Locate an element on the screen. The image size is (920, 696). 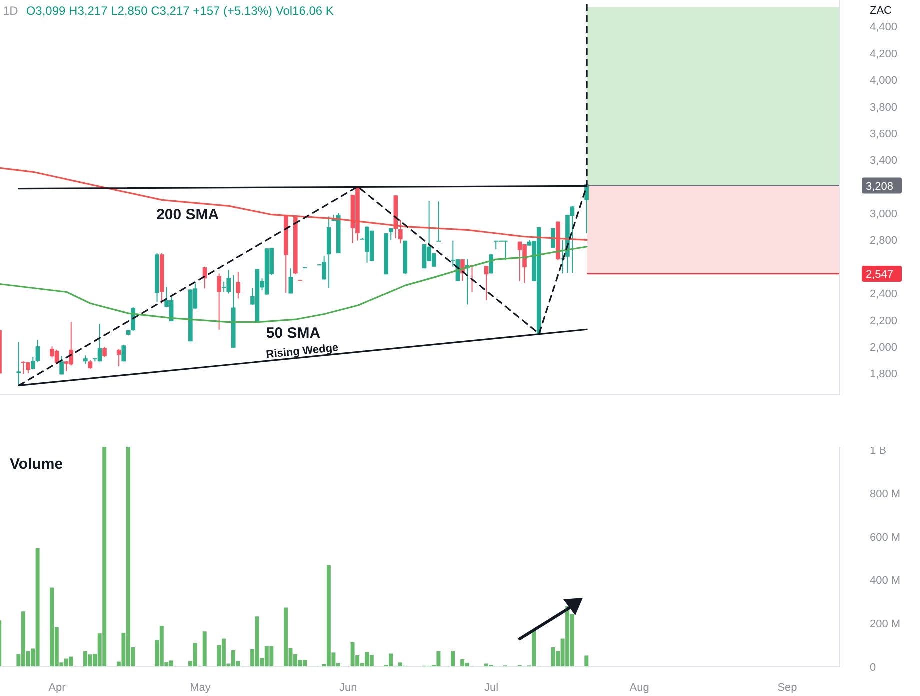
y-tick-label: 4,000 is located at coordinates (884, 81).